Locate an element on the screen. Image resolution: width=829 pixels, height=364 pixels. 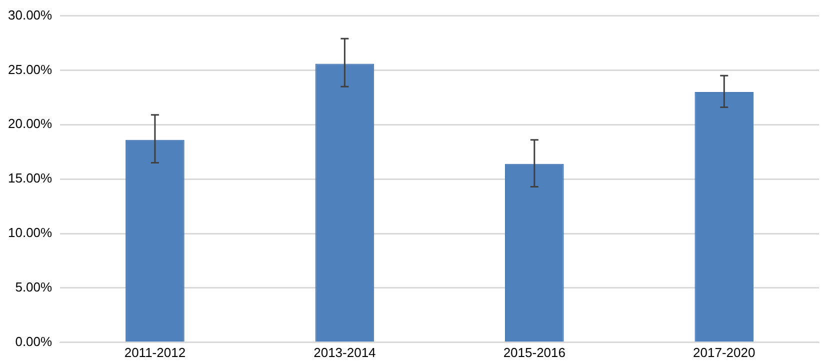
x-tick-label: 2011-2012 is located at coordinates (155, 352).